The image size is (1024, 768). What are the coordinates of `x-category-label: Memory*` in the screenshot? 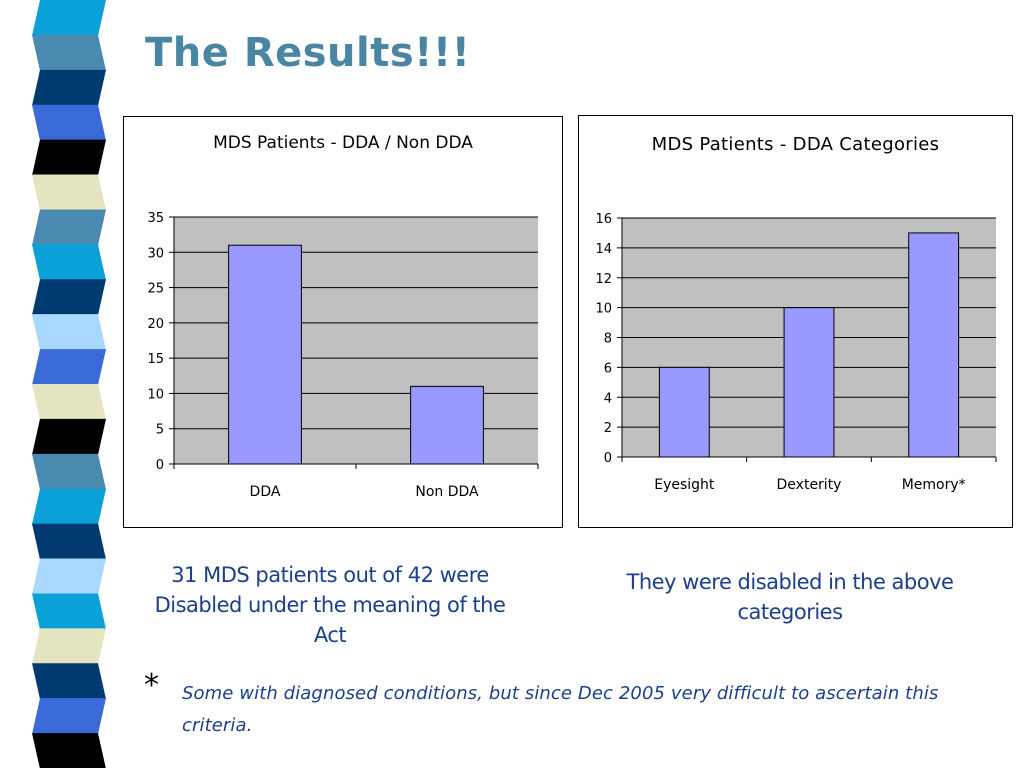 It's located at (934, 485).